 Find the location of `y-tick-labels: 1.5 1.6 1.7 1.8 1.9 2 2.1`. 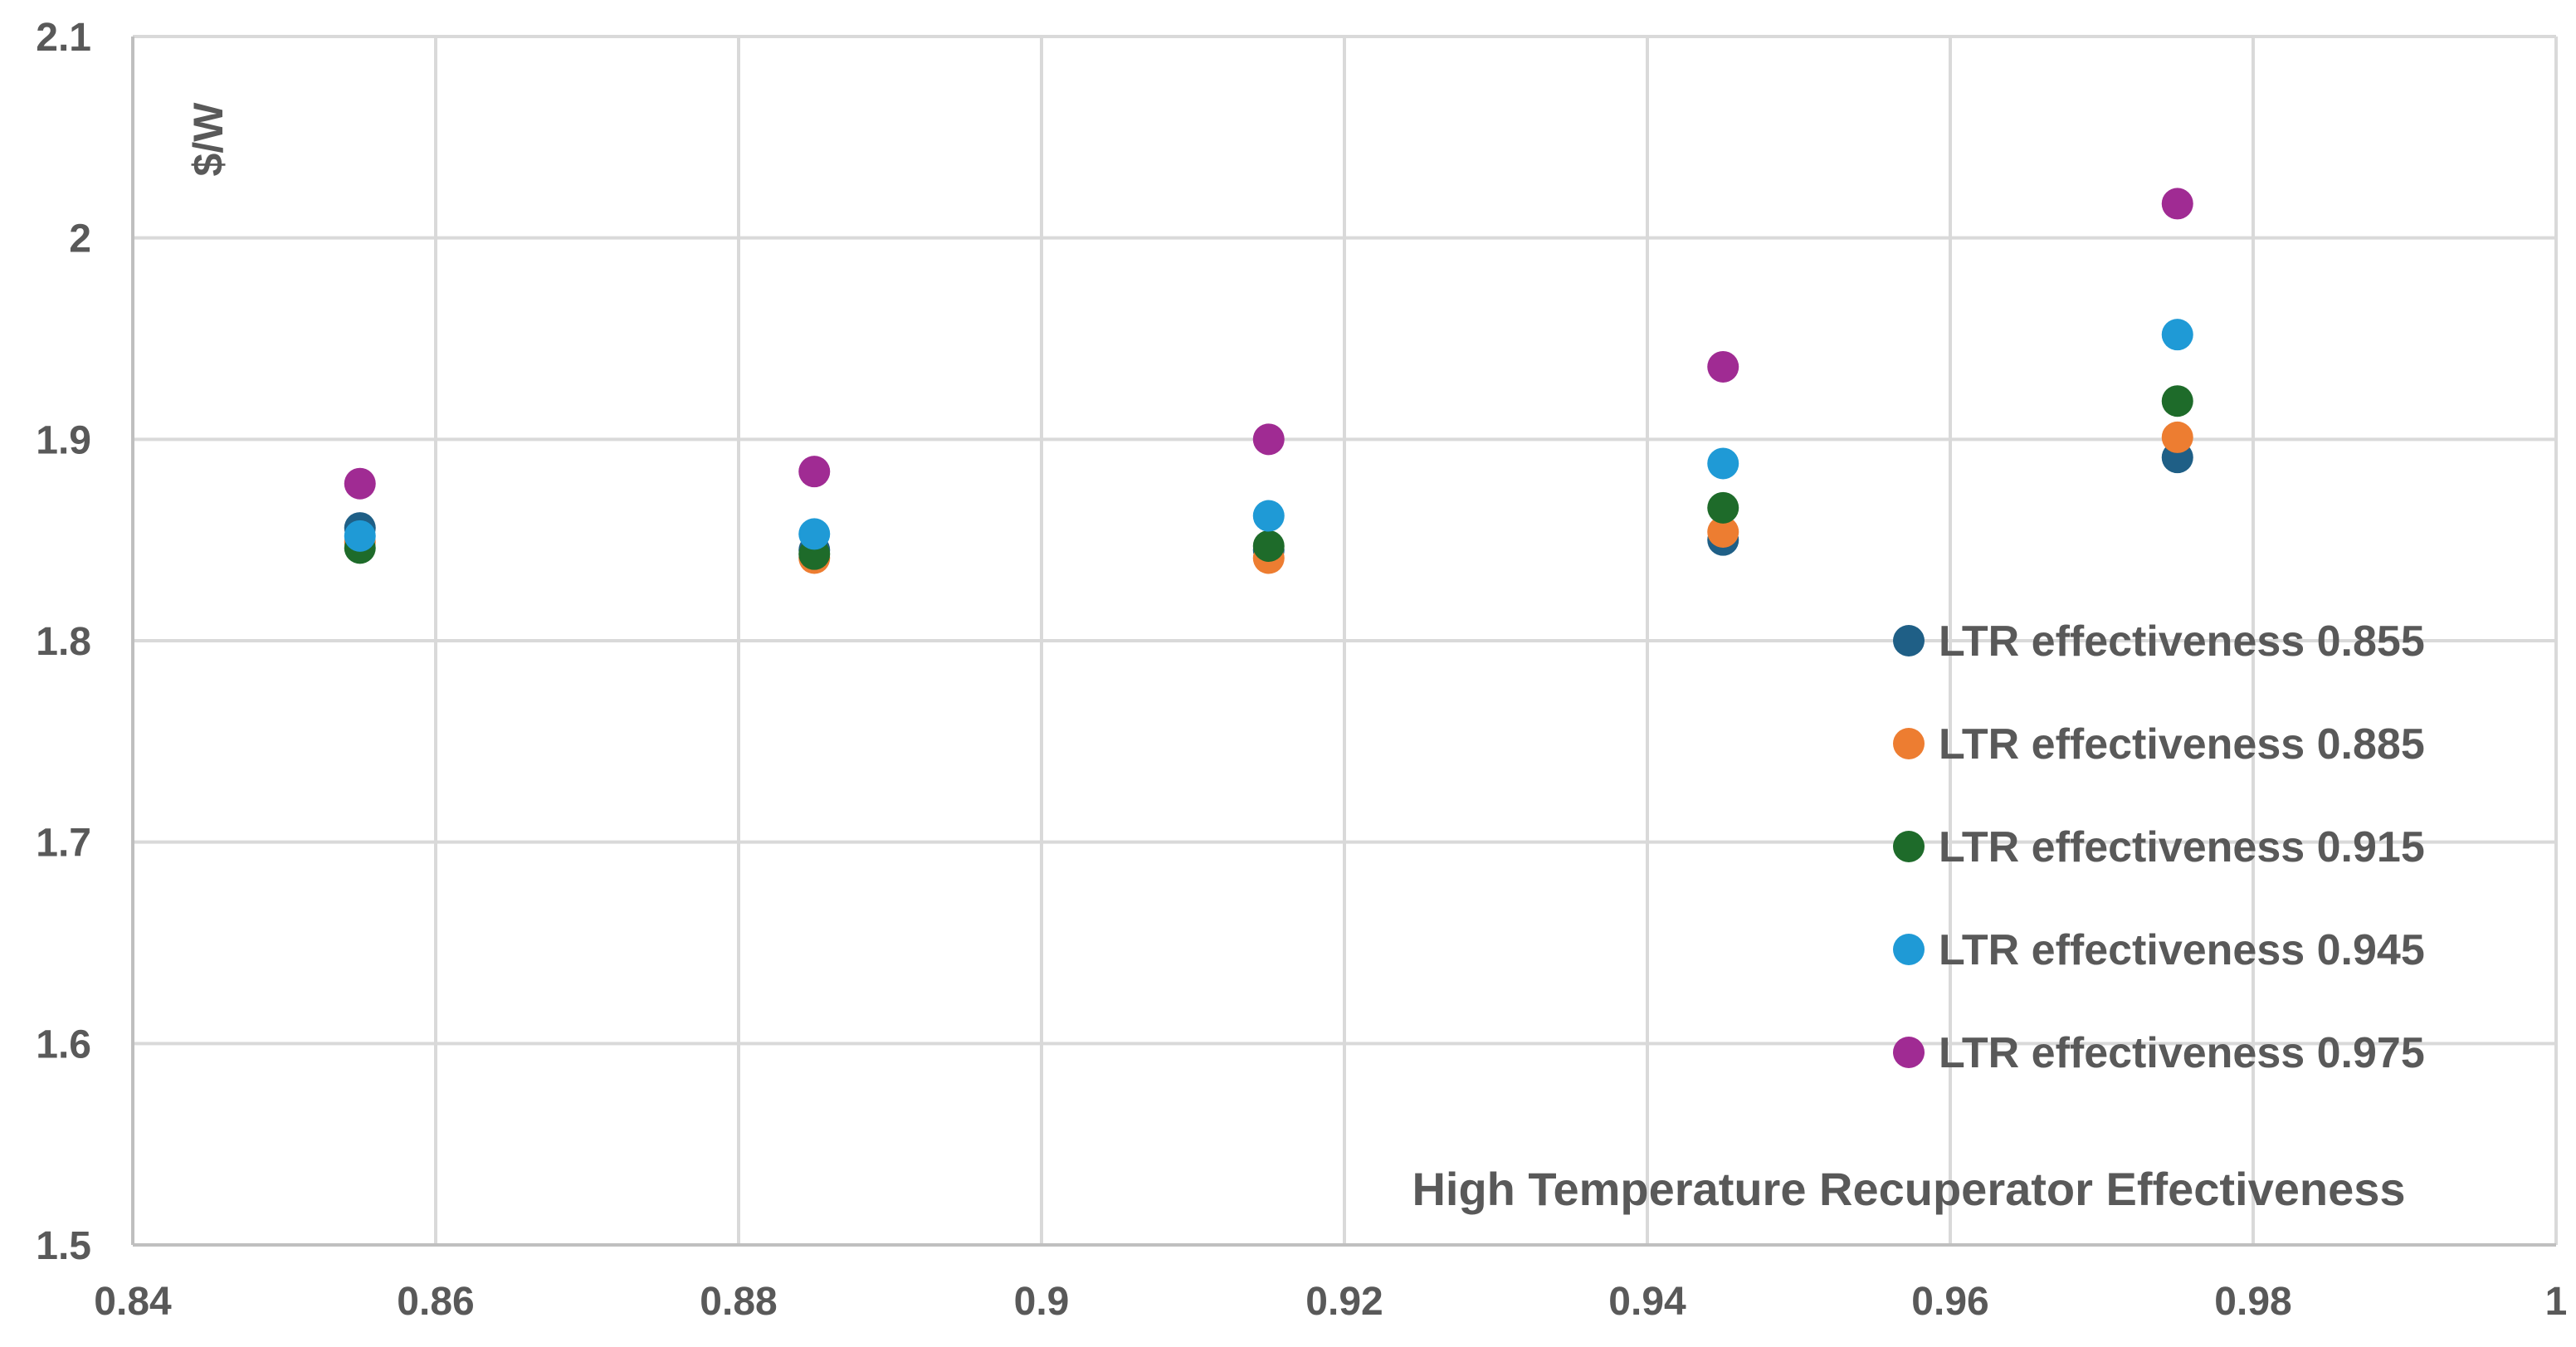

y-tick-labels: 1.5 1.6 1.7 1.8 1.9 2 2.1 is located at coordinates (63, 642).